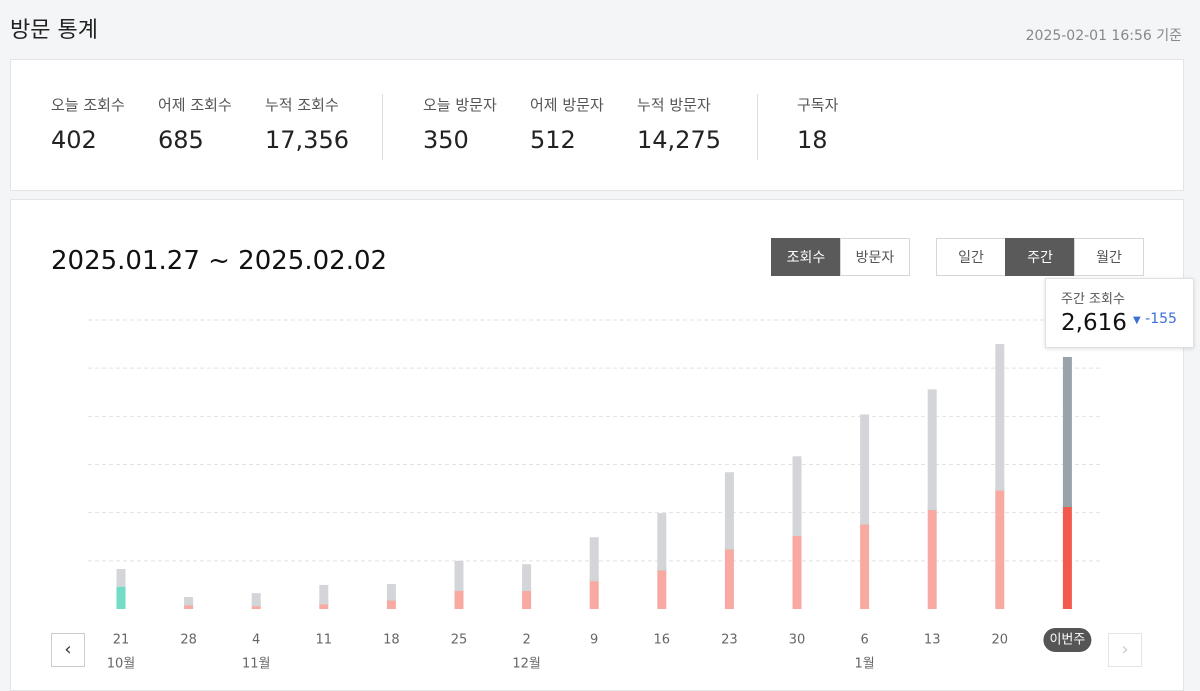  What do you see at coordinates (818, 105) in the screenshot?
I see `stat-label: 구독자` at bounding box center [818, 105].